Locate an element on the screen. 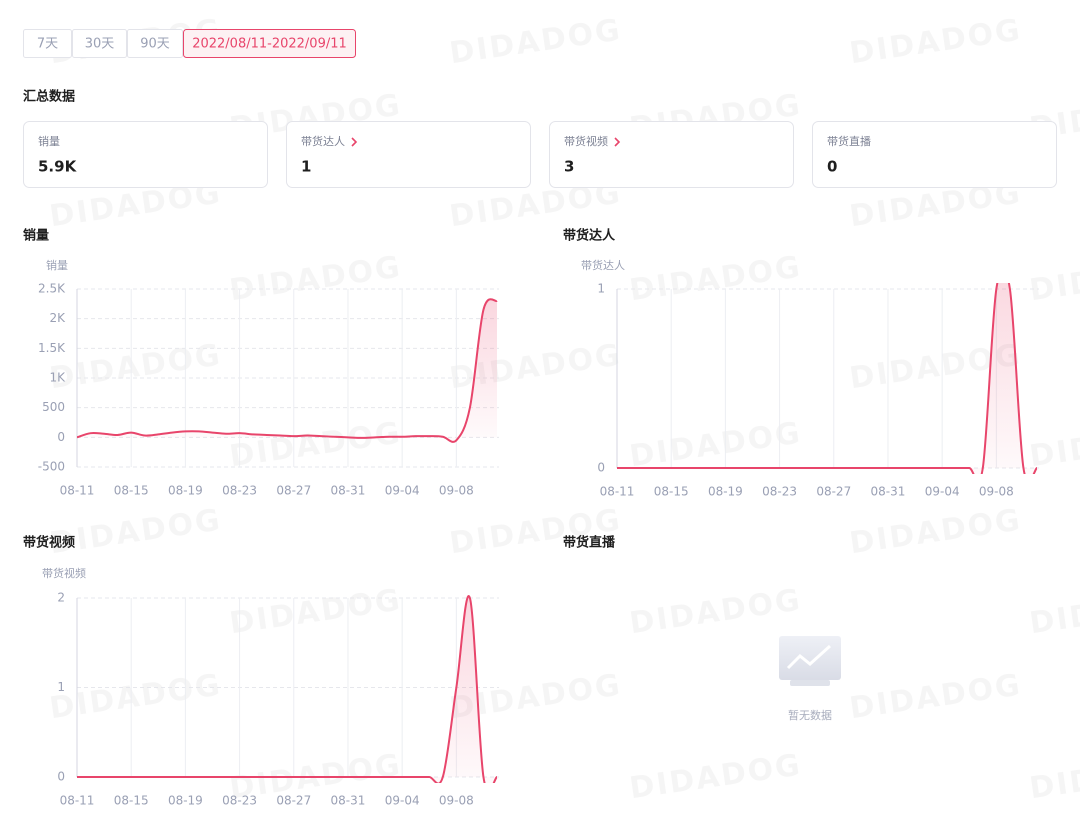 This screenshot has width=1080, height=827. tab-label: 2022/08/11-2022/09/11 is located at coordinates (269, 44).